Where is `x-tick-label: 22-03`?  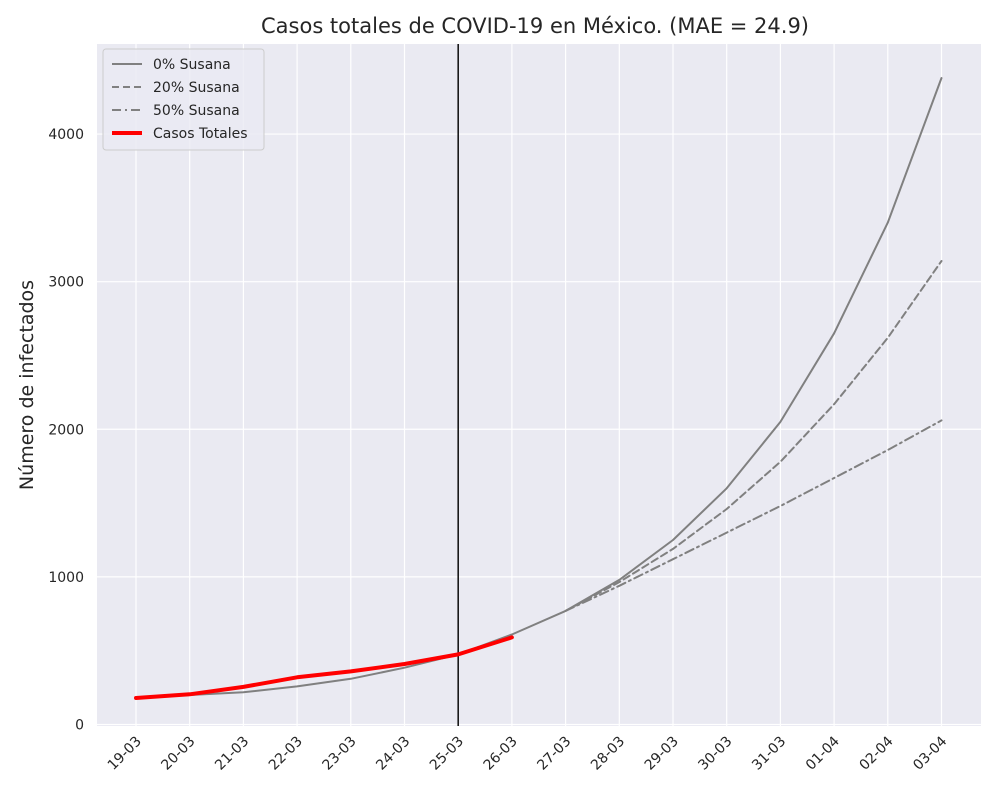 x-tick-label: 22-03 is located at coordinates (286, 754).